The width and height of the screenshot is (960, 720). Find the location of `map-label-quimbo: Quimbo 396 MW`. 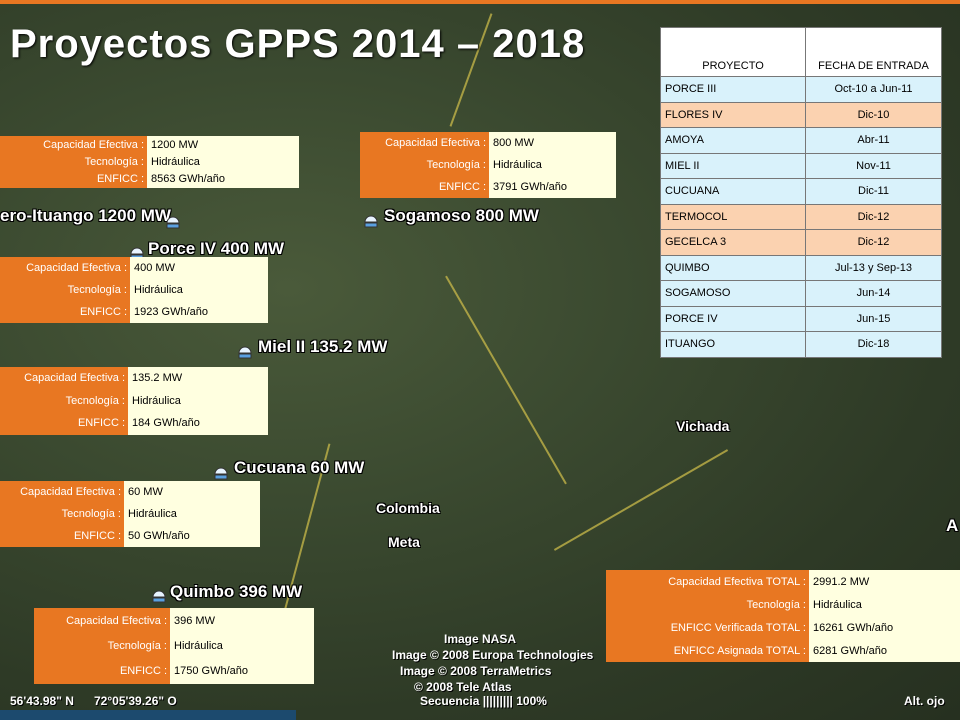

map-label-quimbo: Quimbo 396 MW is located at coordinates (236, 591).